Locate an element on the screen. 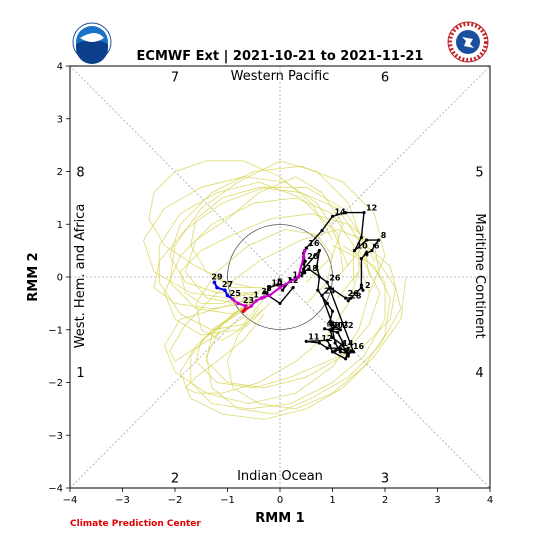 The width and height of the screenshot is (547, 547). observed-point-label: 6 is located at coordinates (377, 246).